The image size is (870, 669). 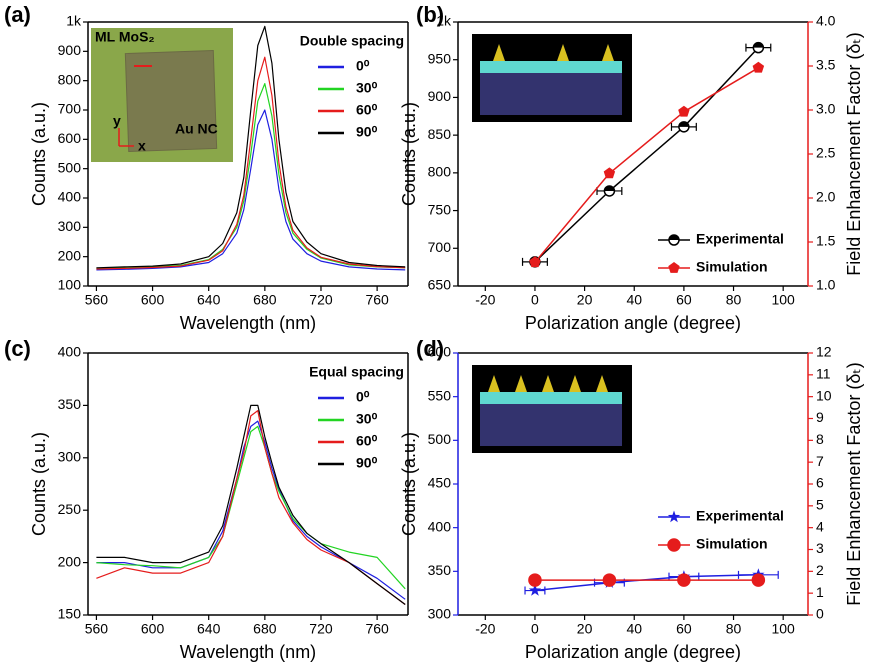 I want to click on y2-tick-label: 0, so click(x=820, y=614).